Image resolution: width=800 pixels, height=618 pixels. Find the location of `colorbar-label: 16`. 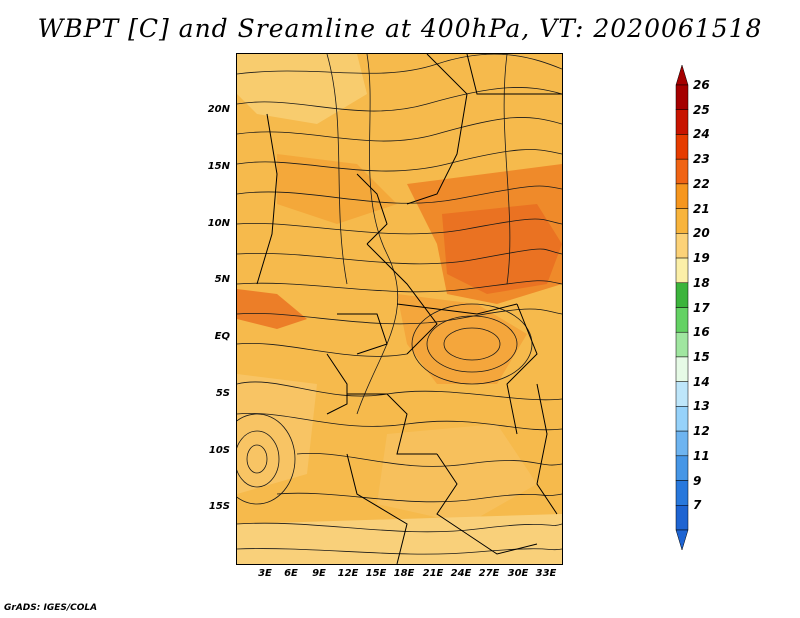

colorbar-label: 16 is located at coordinates (701, 332).